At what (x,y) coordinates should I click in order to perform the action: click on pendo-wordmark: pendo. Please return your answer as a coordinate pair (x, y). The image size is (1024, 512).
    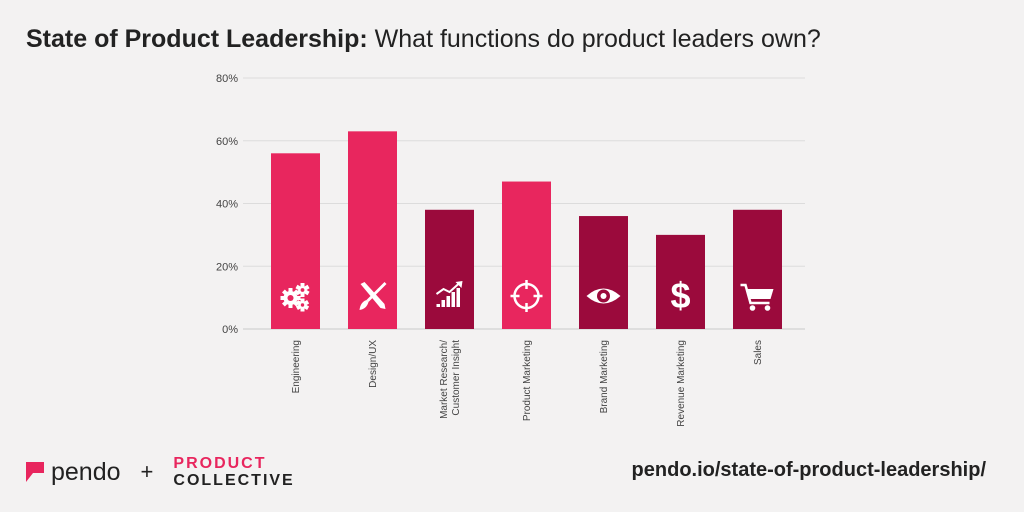
    Looking at the image, I should click on (86, 471).